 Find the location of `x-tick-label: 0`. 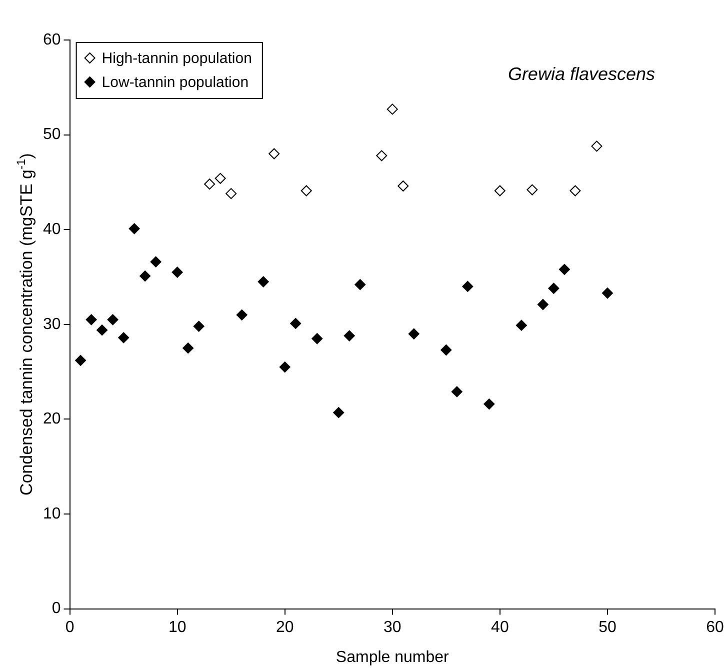

x-tick-label: 0 is located at coordinates (69, 627).